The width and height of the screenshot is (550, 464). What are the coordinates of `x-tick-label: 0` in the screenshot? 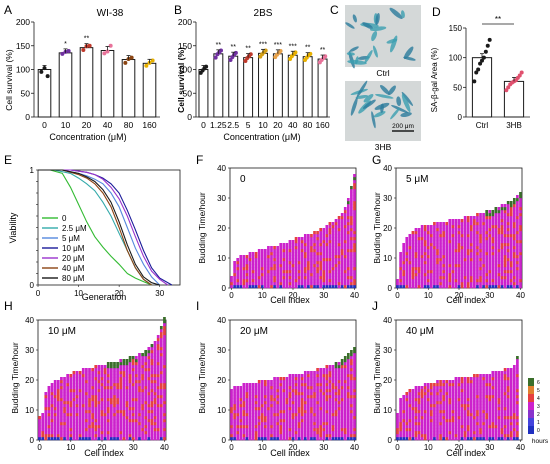 It's located at (39, 447).